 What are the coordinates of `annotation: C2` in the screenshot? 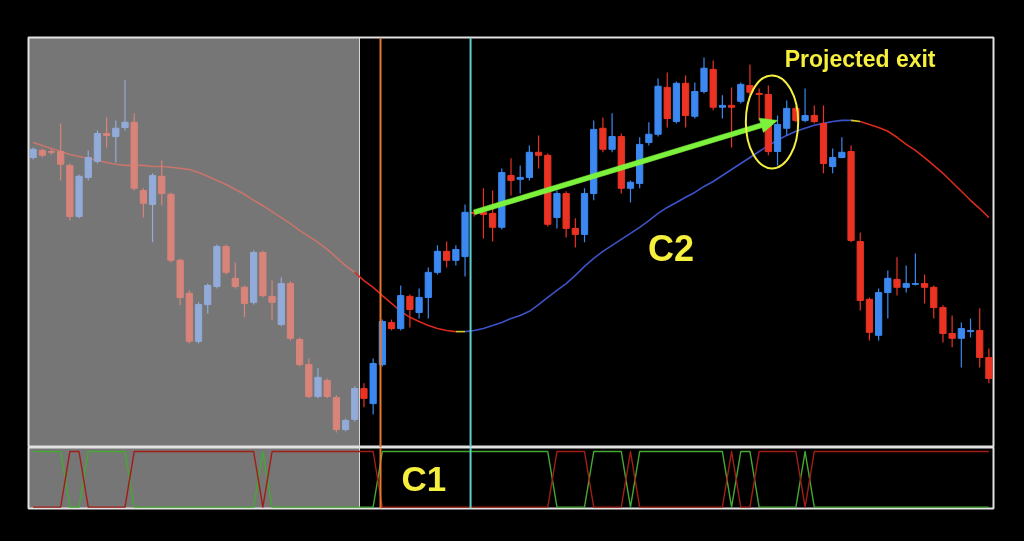 It's located at (670, 248).